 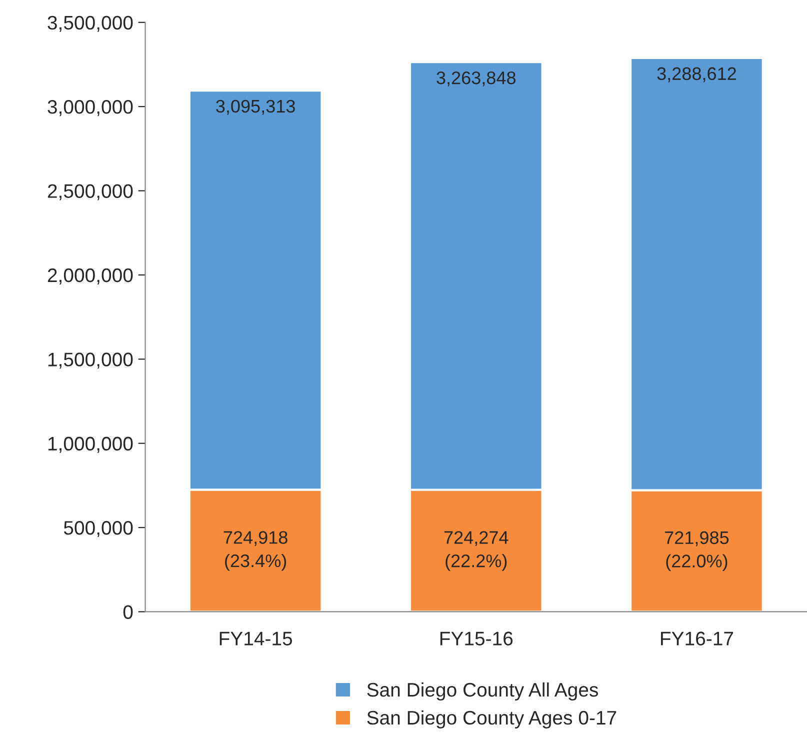 I want to click on legend-label: San Diego County Ages 0-17, so click(x=491, y=719).